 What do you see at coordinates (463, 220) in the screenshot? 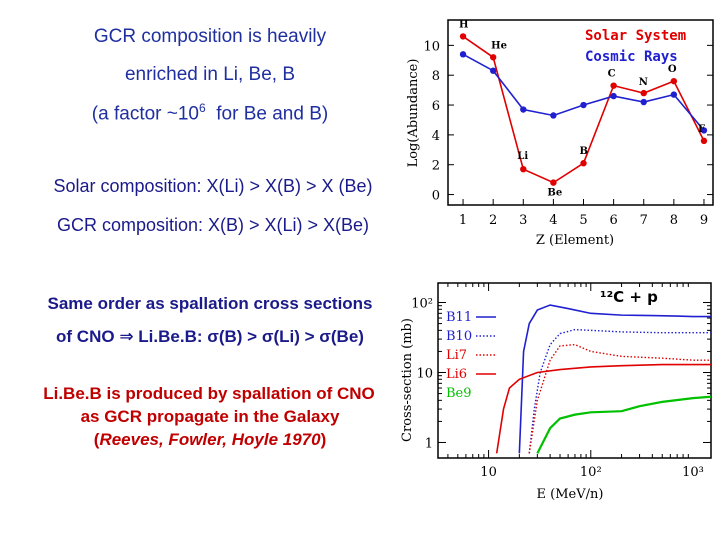
I see `abundance-x-tick-label: 1` at bounding box center [463, 220].